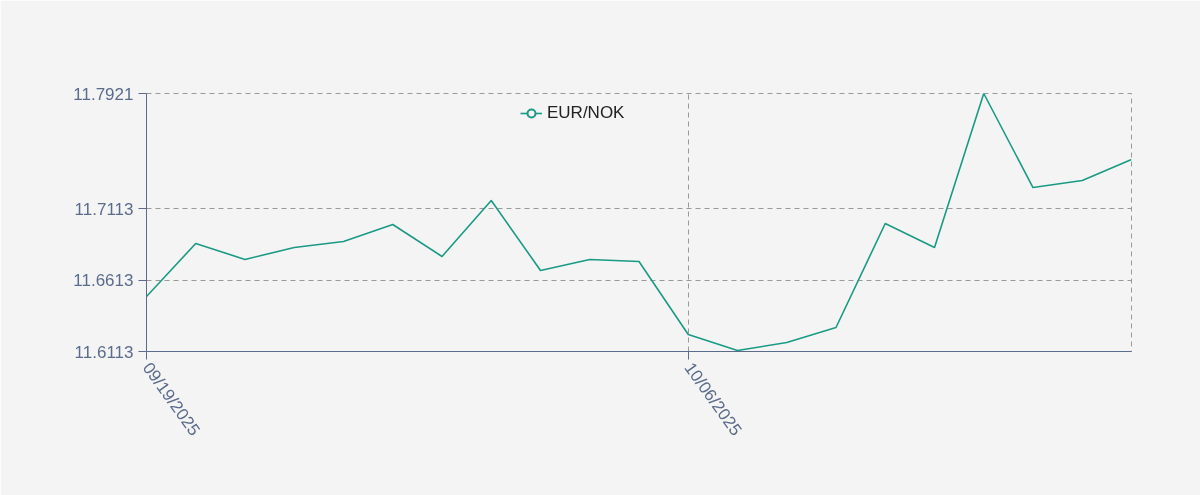 This screenshot has height=495, width=1200. What do you see at coordinates (104, 352) in the screenshot?
I see `y-tick-label: 11.6113` at bounding box center [104, 352].